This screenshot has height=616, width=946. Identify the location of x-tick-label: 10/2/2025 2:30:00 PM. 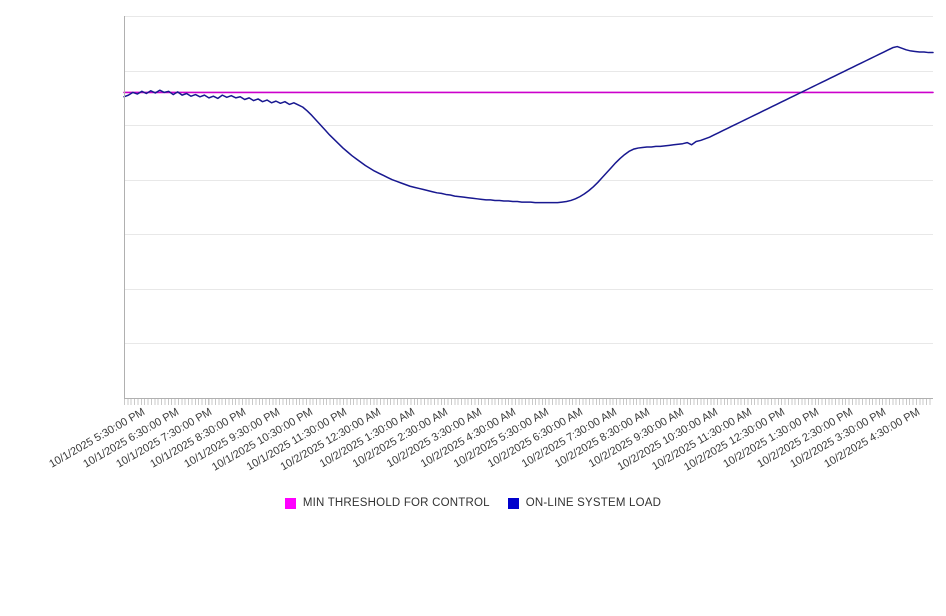
(804, 438).